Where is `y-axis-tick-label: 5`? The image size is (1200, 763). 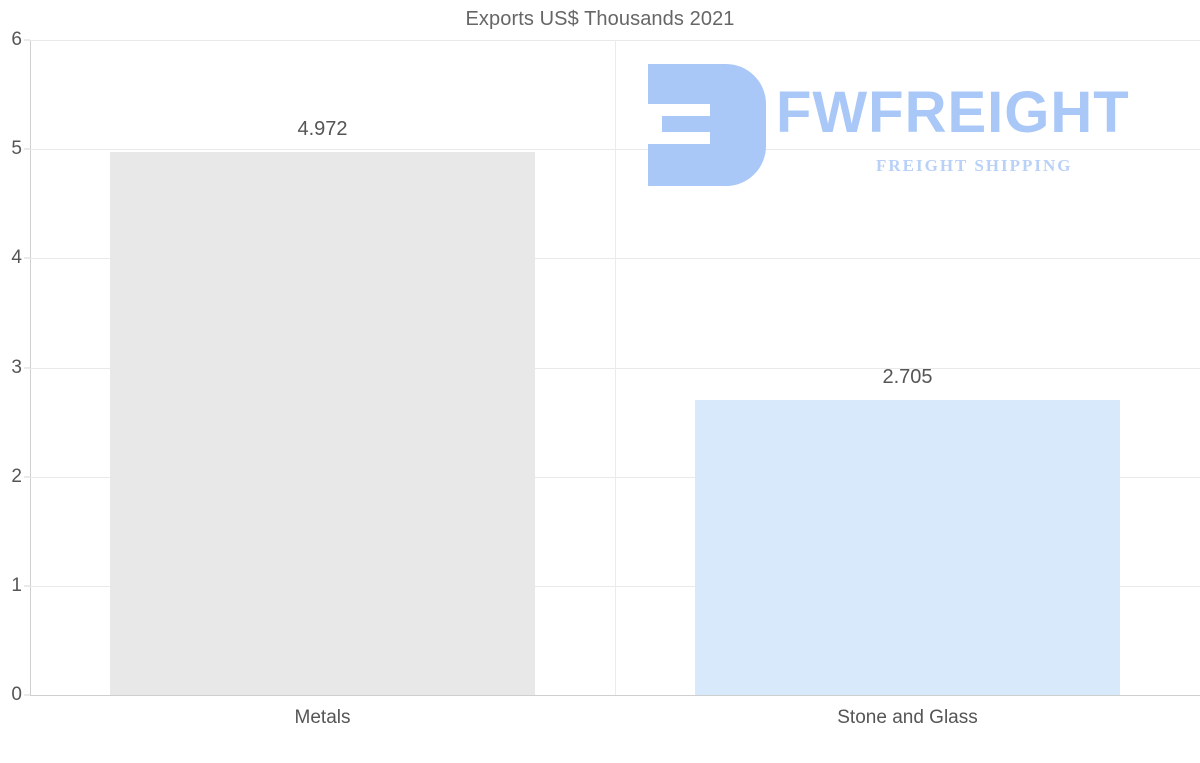
y-axis-tick-label: 5 is located at coordinates (16, 149).